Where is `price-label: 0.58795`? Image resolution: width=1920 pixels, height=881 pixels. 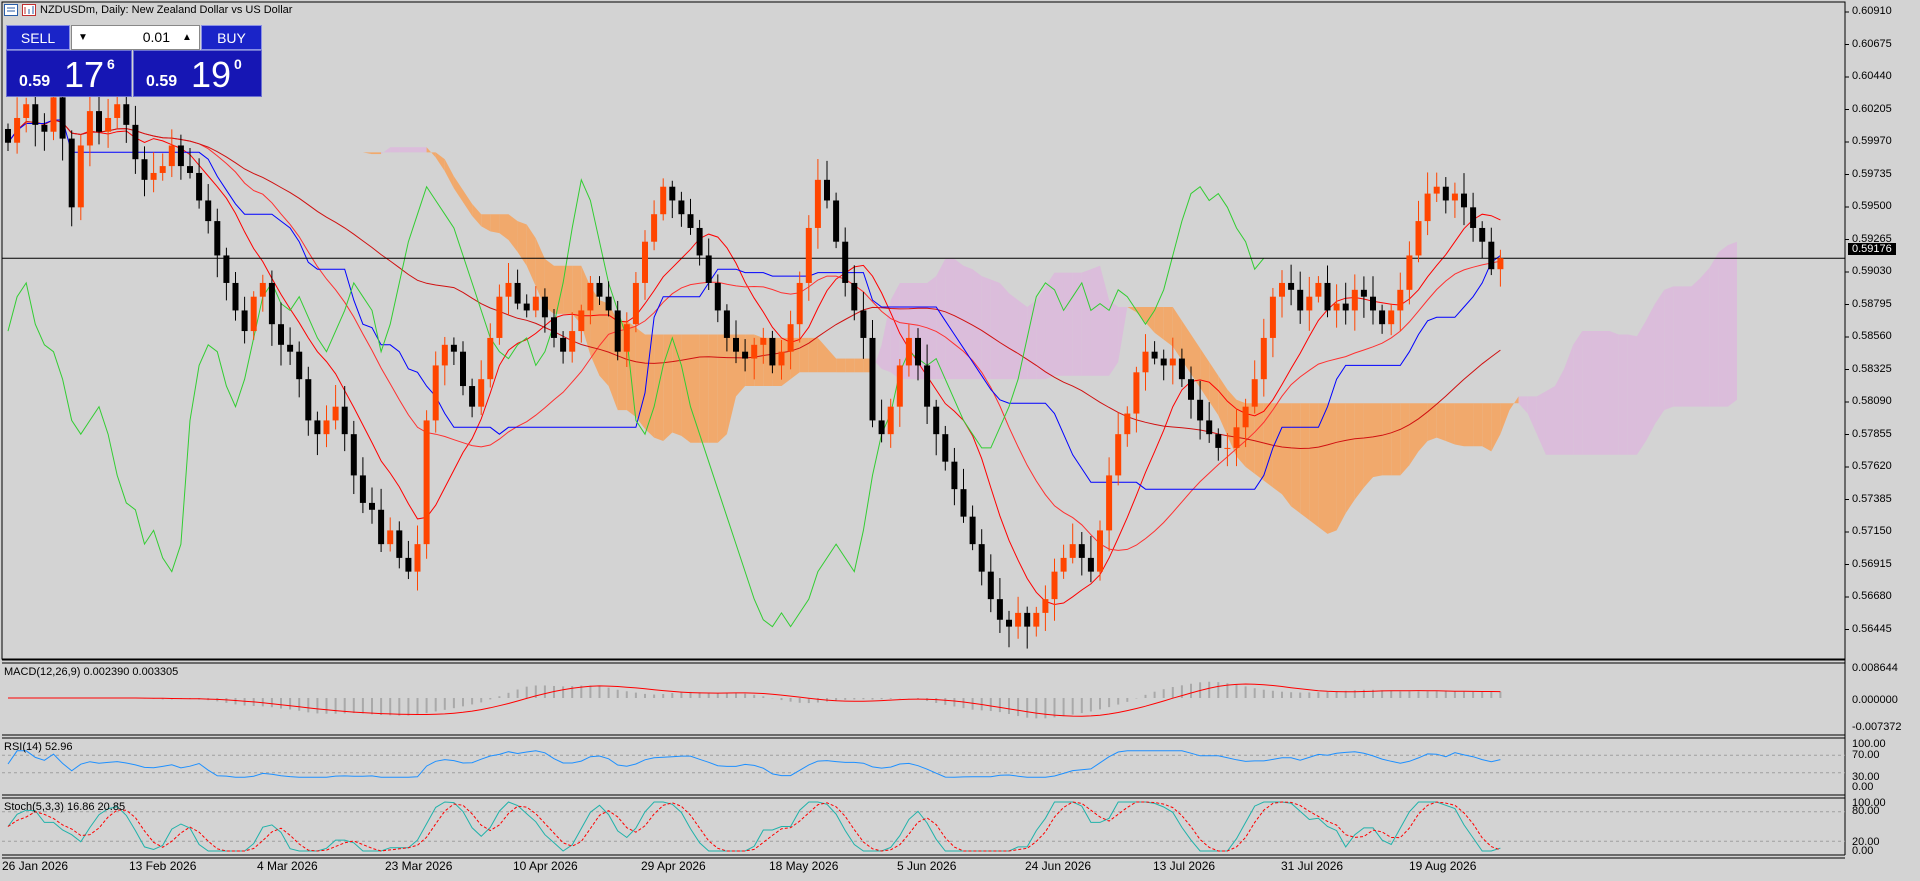 price-label: 0.58795 is located at coordinates (1872, 304).